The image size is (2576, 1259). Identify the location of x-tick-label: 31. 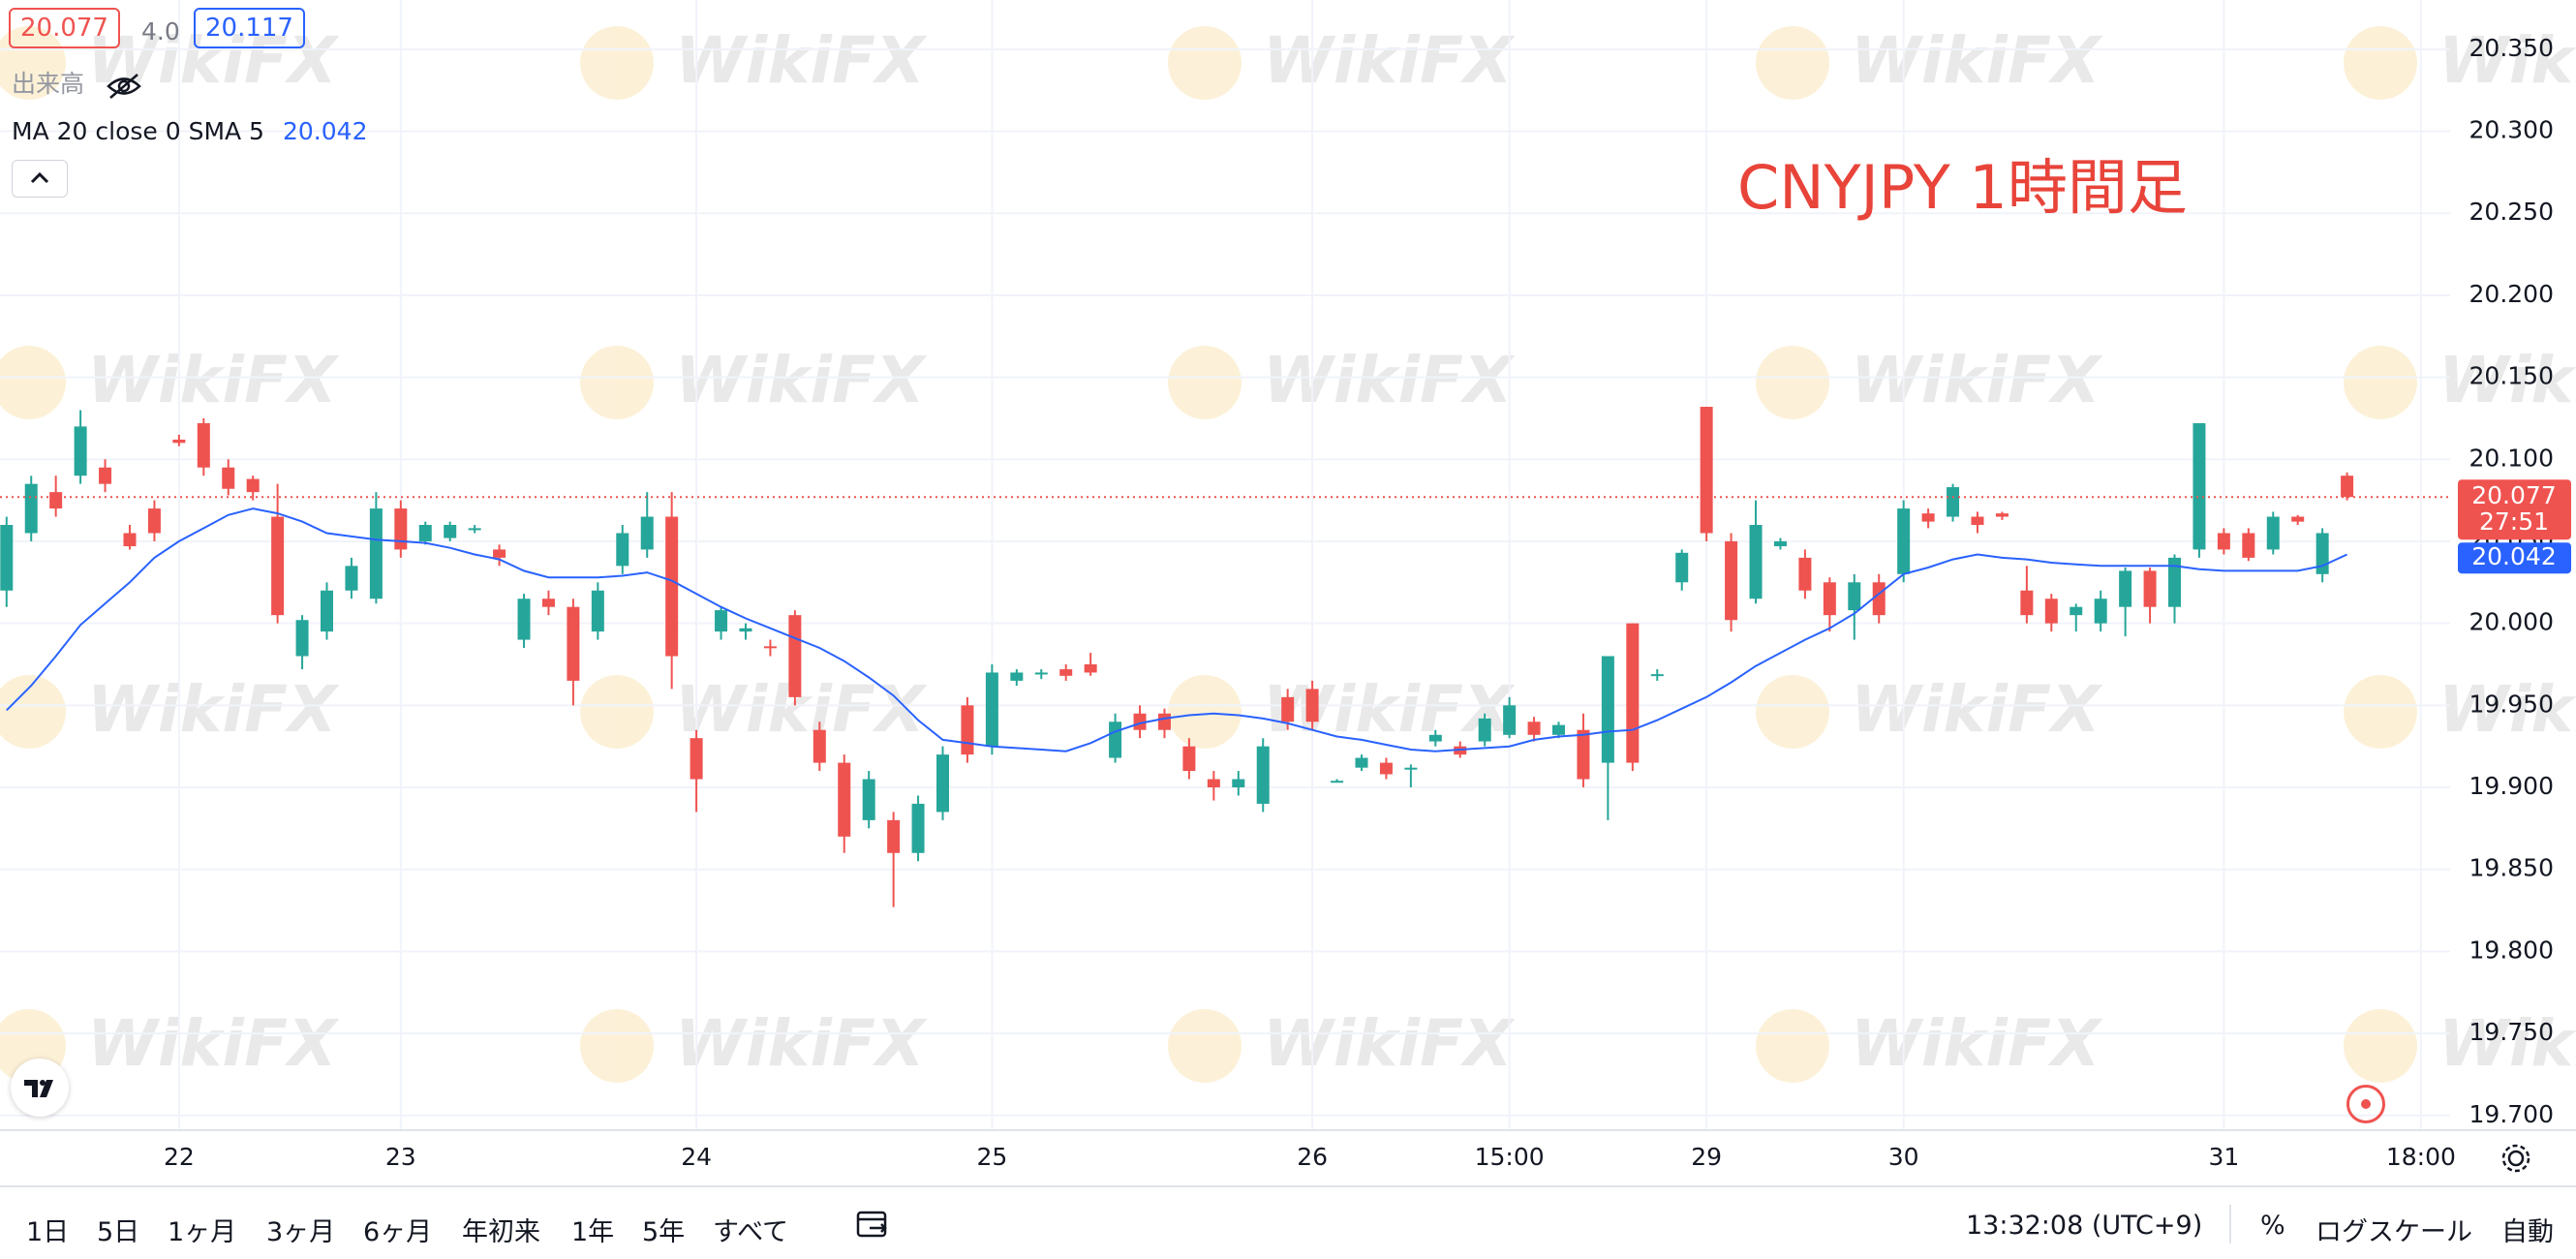
(2223, 1157).